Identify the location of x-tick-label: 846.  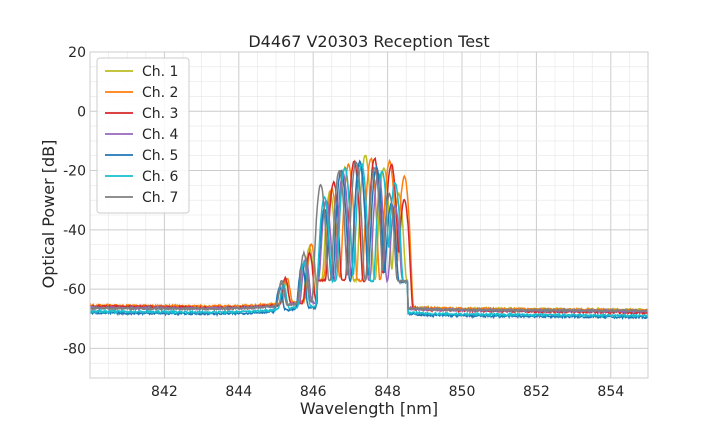
(313, 392).